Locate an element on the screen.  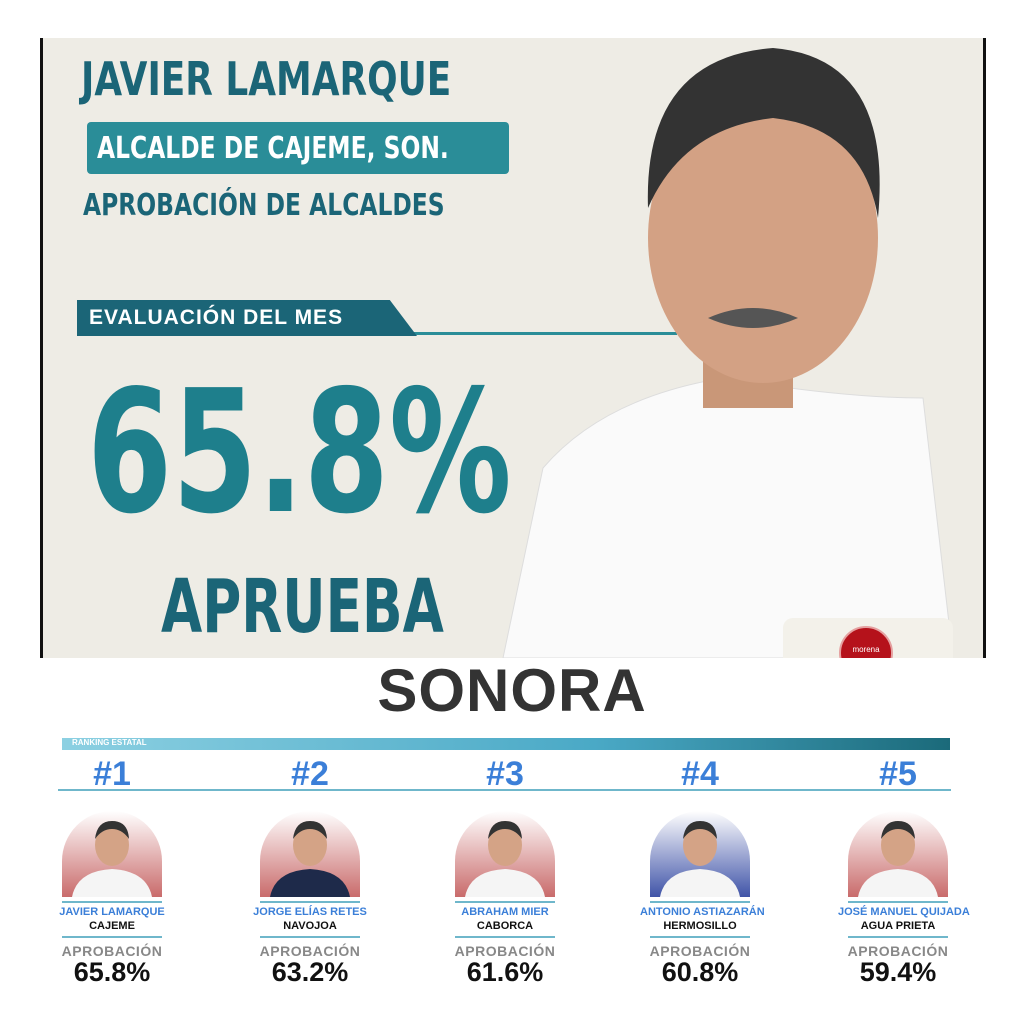
position-banner: ALCALDE DE CAJEME, SON. is located at coordinates (298, 148).